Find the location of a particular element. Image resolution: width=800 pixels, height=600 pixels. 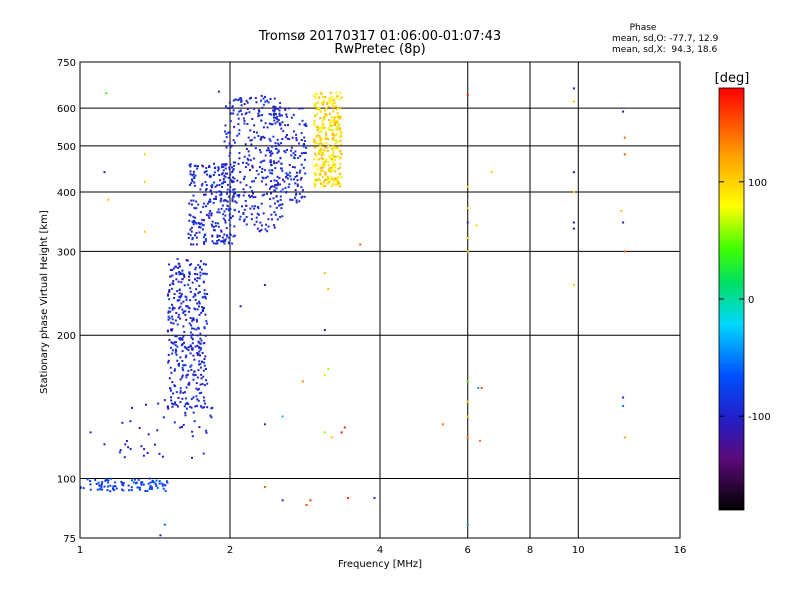

y-tick-label: 75 is located at coordinates (69, 539).